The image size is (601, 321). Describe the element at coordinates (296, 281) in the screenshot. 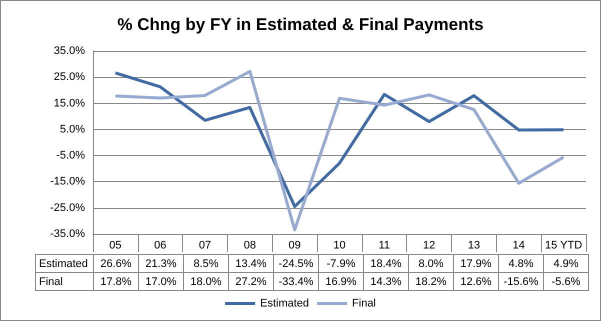

I see `data-label: -33.4%` at that location.